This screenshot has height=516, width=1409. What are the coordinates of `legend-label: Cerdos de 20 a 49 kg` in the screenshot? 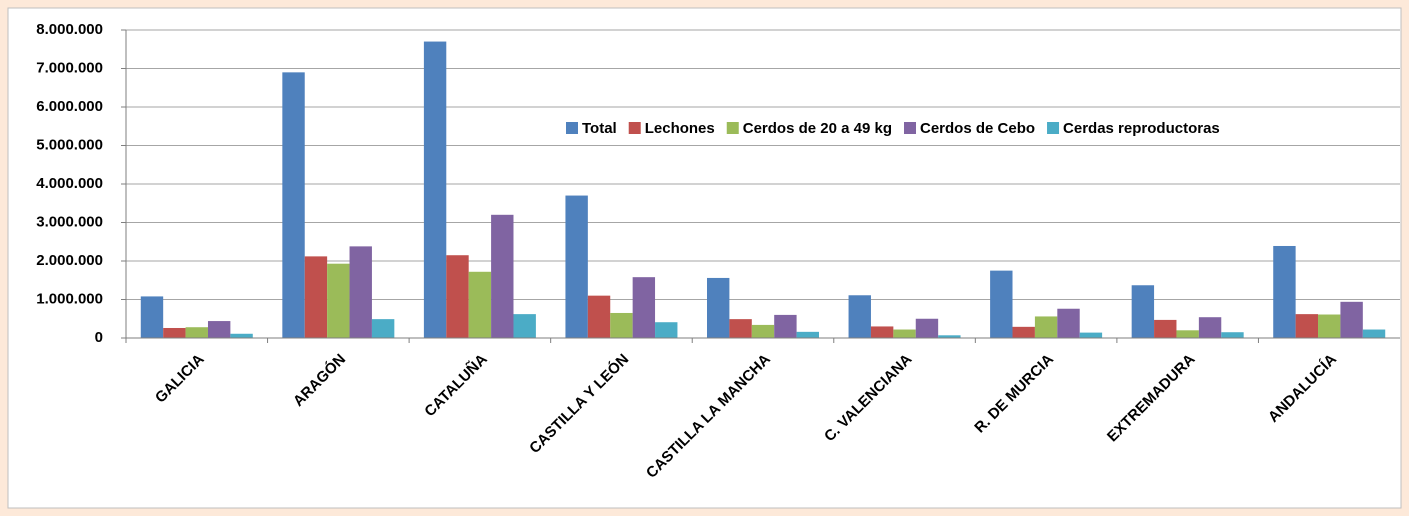 It's located at (817, 128).